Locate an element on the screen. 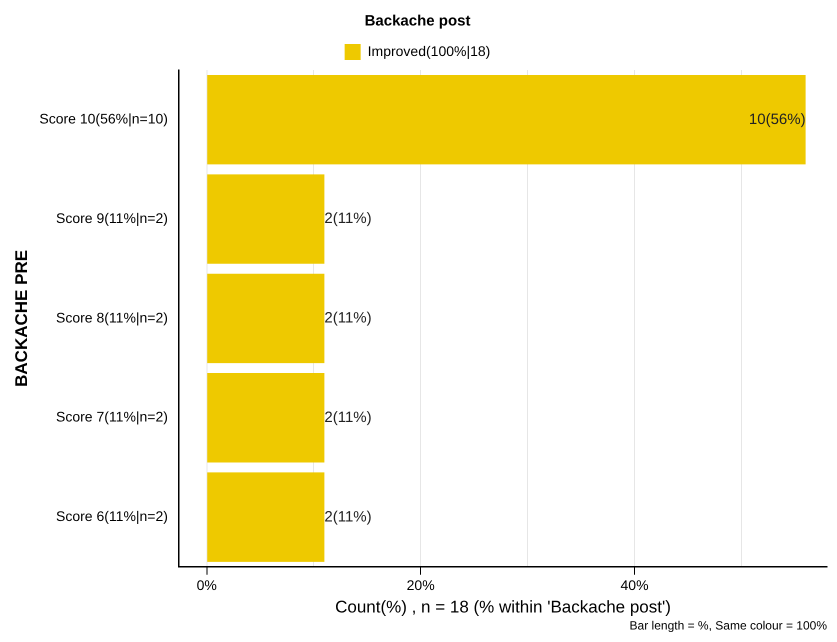  y-tick-label: Score 6(11%|n=2) is located at coordinates (112, 516).